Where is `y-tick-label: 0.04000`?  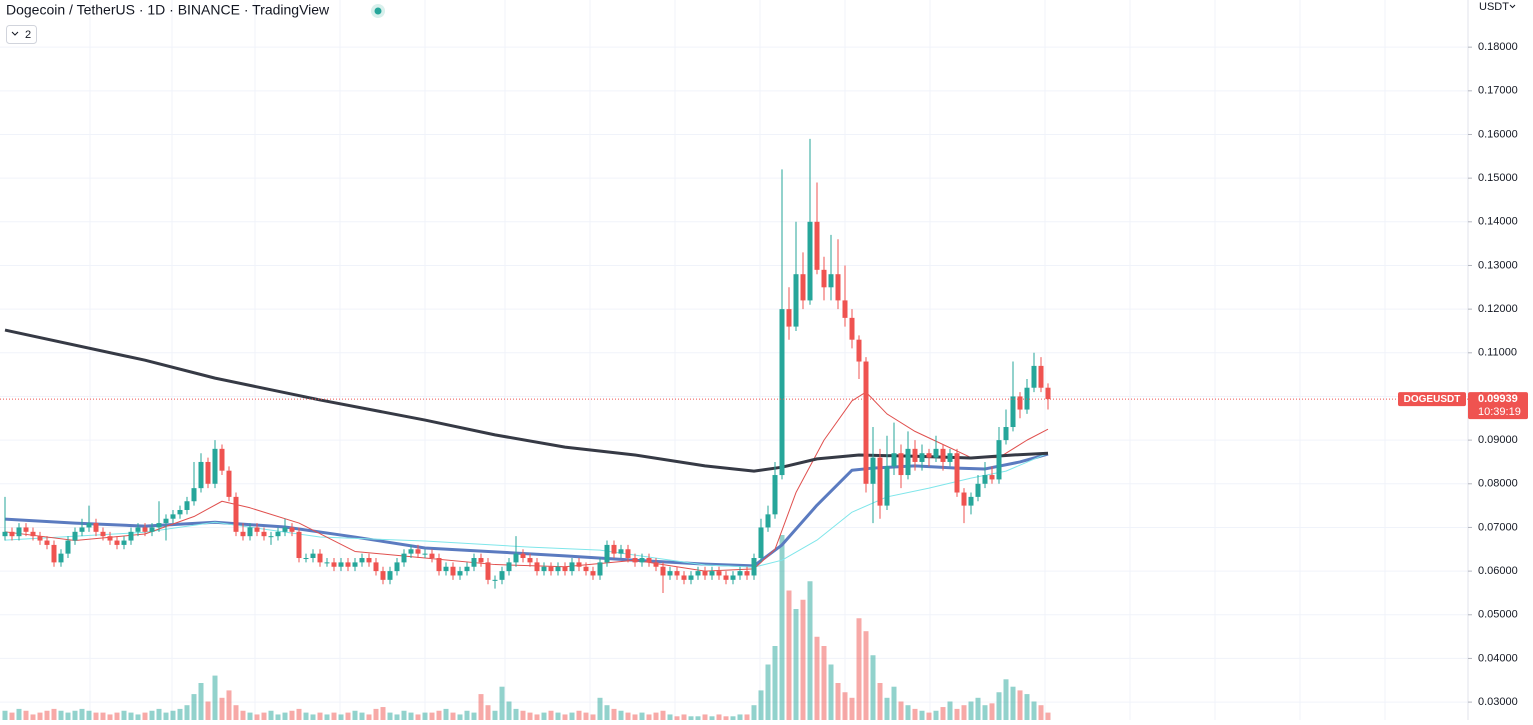
y-tick-label: 0.04000 is located at coordinates (1498, 658).